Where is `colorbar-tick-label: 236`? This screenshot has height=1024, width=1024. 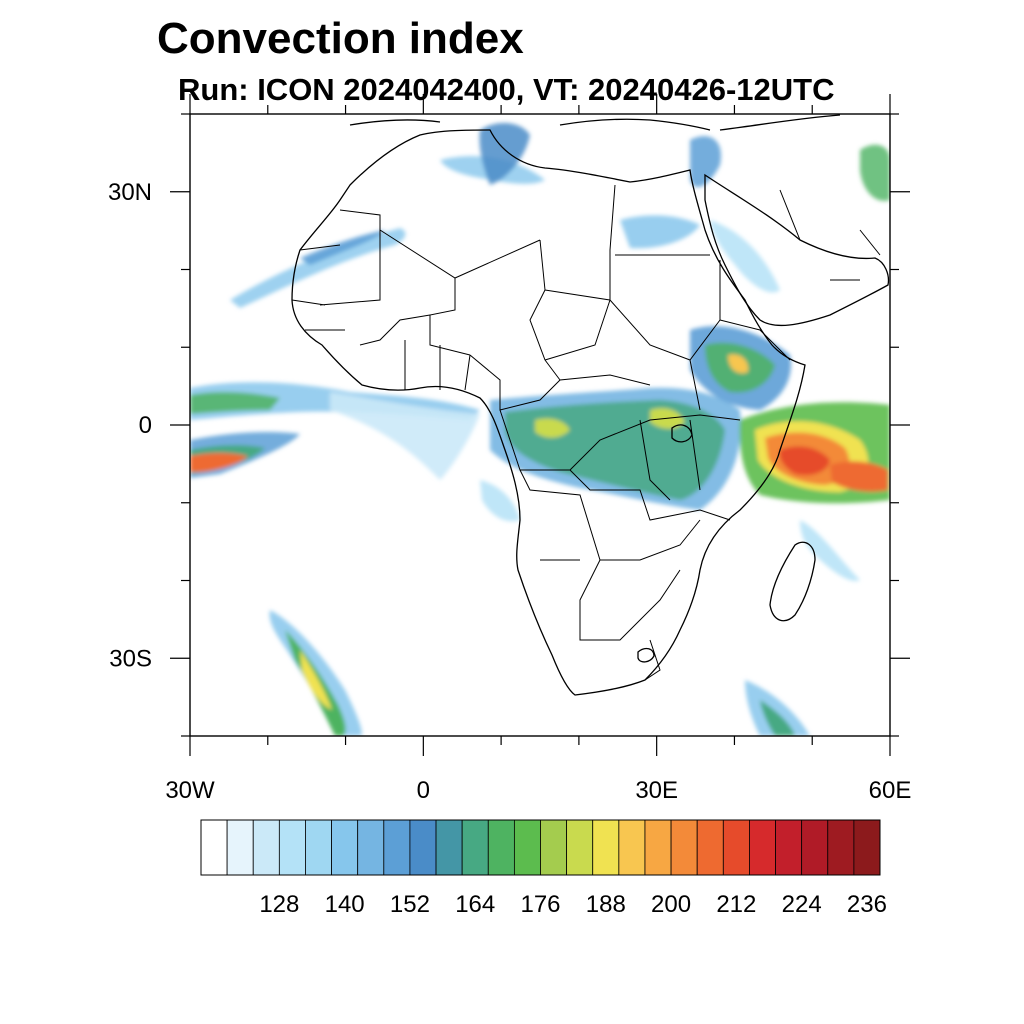
colorbar-tick-label: 236 is located at coordinates (867, 904).